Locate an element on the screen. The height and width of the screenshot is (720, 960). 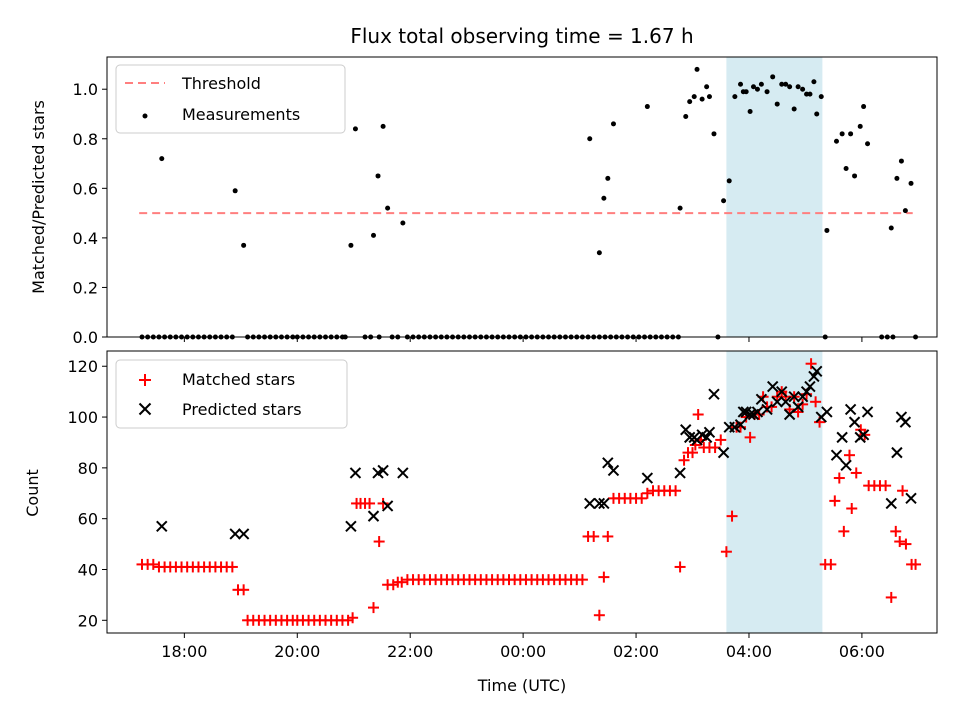
x-tick-label: 00:00 is located at coordinates (523, 651).